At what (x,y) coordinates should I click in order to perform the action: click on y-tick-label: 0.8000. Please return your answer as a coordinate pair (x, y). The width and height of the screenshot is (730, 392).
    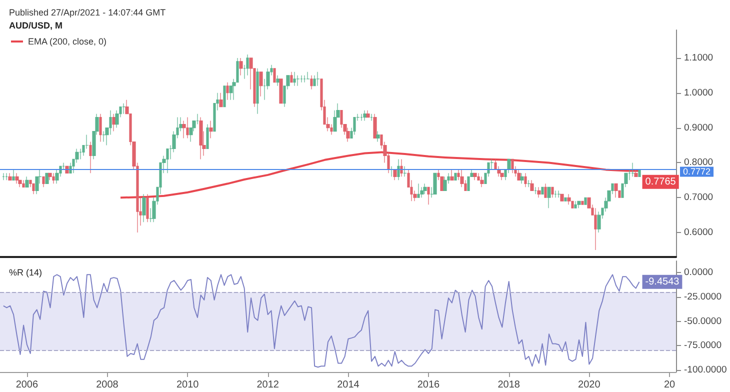
    Looking at the image, I should click on (699, 162).